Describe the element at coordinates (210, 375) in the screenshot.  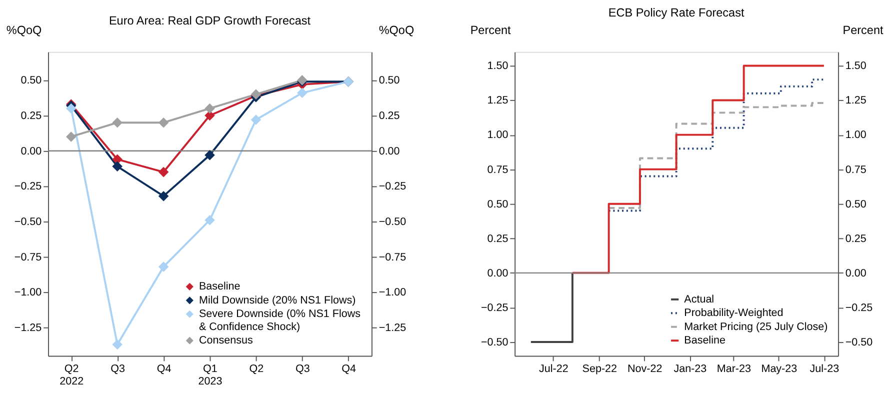
I see `x-tick-label: Q1 2023` at that location.